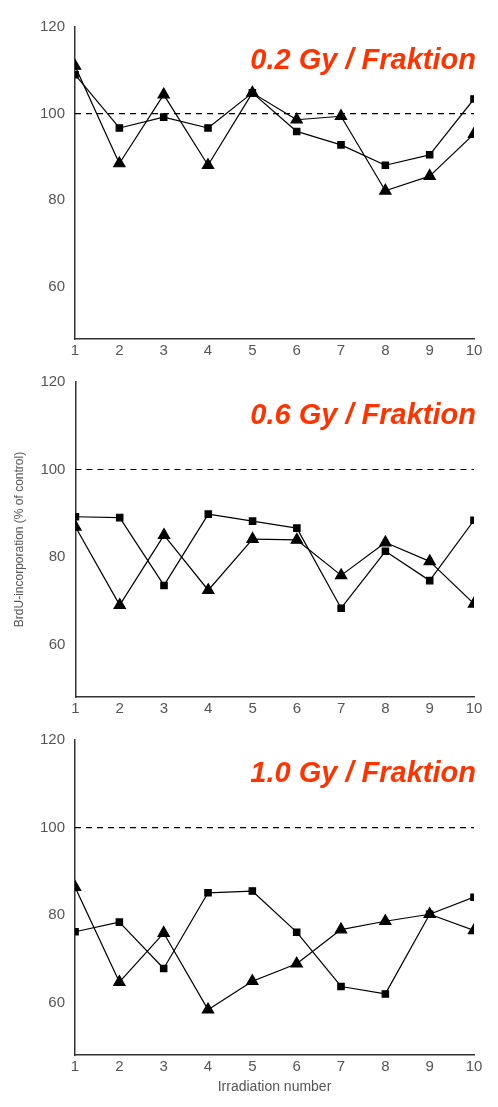 Image resolution: width=498 pixels, height=1107 pixels. What do you see at coordinates (274, 1086) in the screenshot?
I see `x-axis-title: Irradiation number` at bounding box center [274, 1086].